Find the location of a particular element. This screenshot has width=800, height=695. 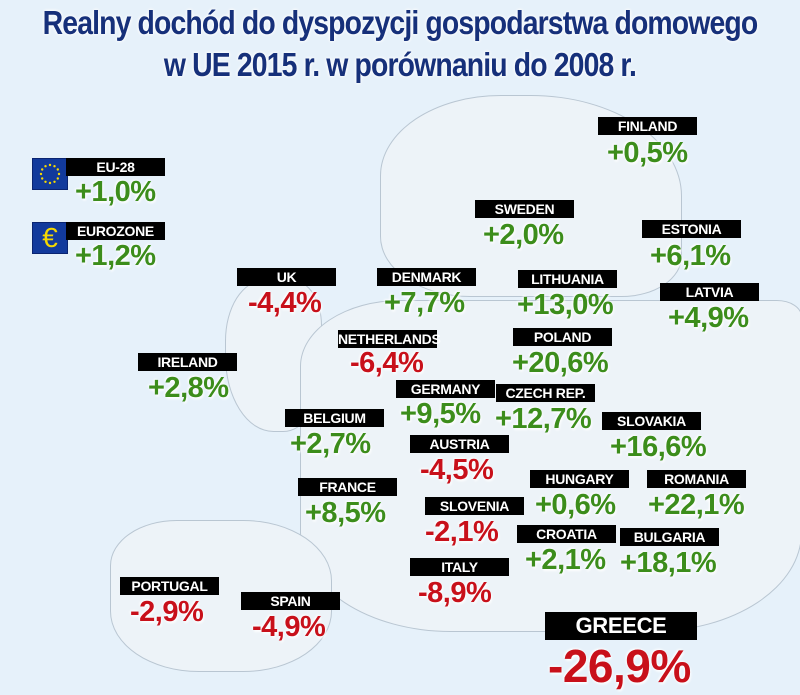

value-croatia: +2,1% is located at coordinates (565, 560).